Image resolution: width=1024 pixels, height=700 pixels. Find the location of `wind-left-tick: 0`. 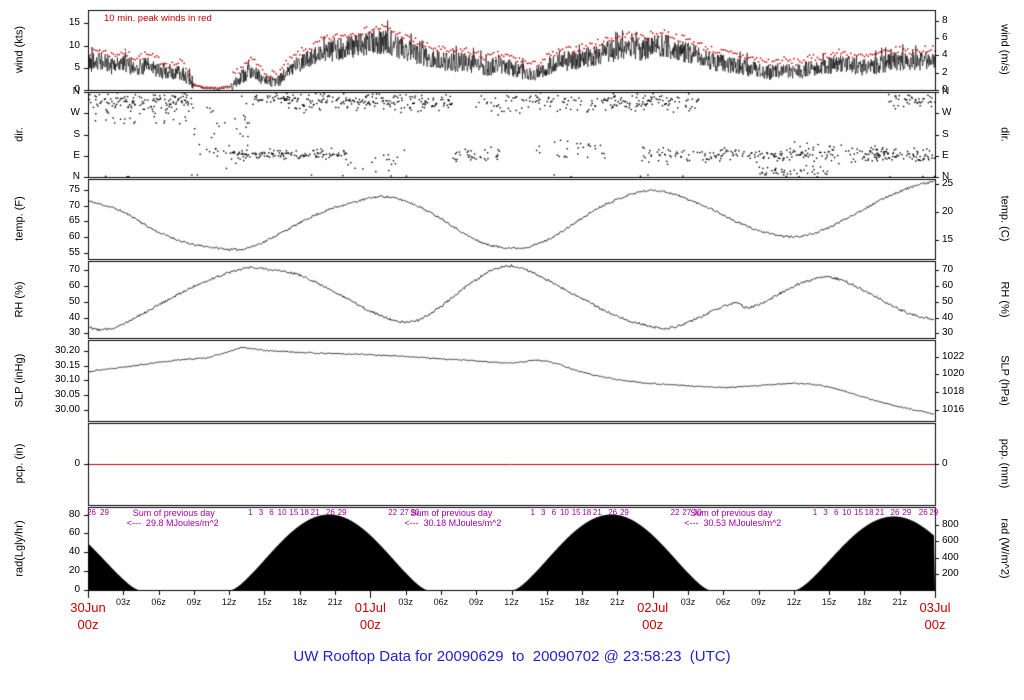

wind-left-tick: 0 is located at coordinates (77, 89).